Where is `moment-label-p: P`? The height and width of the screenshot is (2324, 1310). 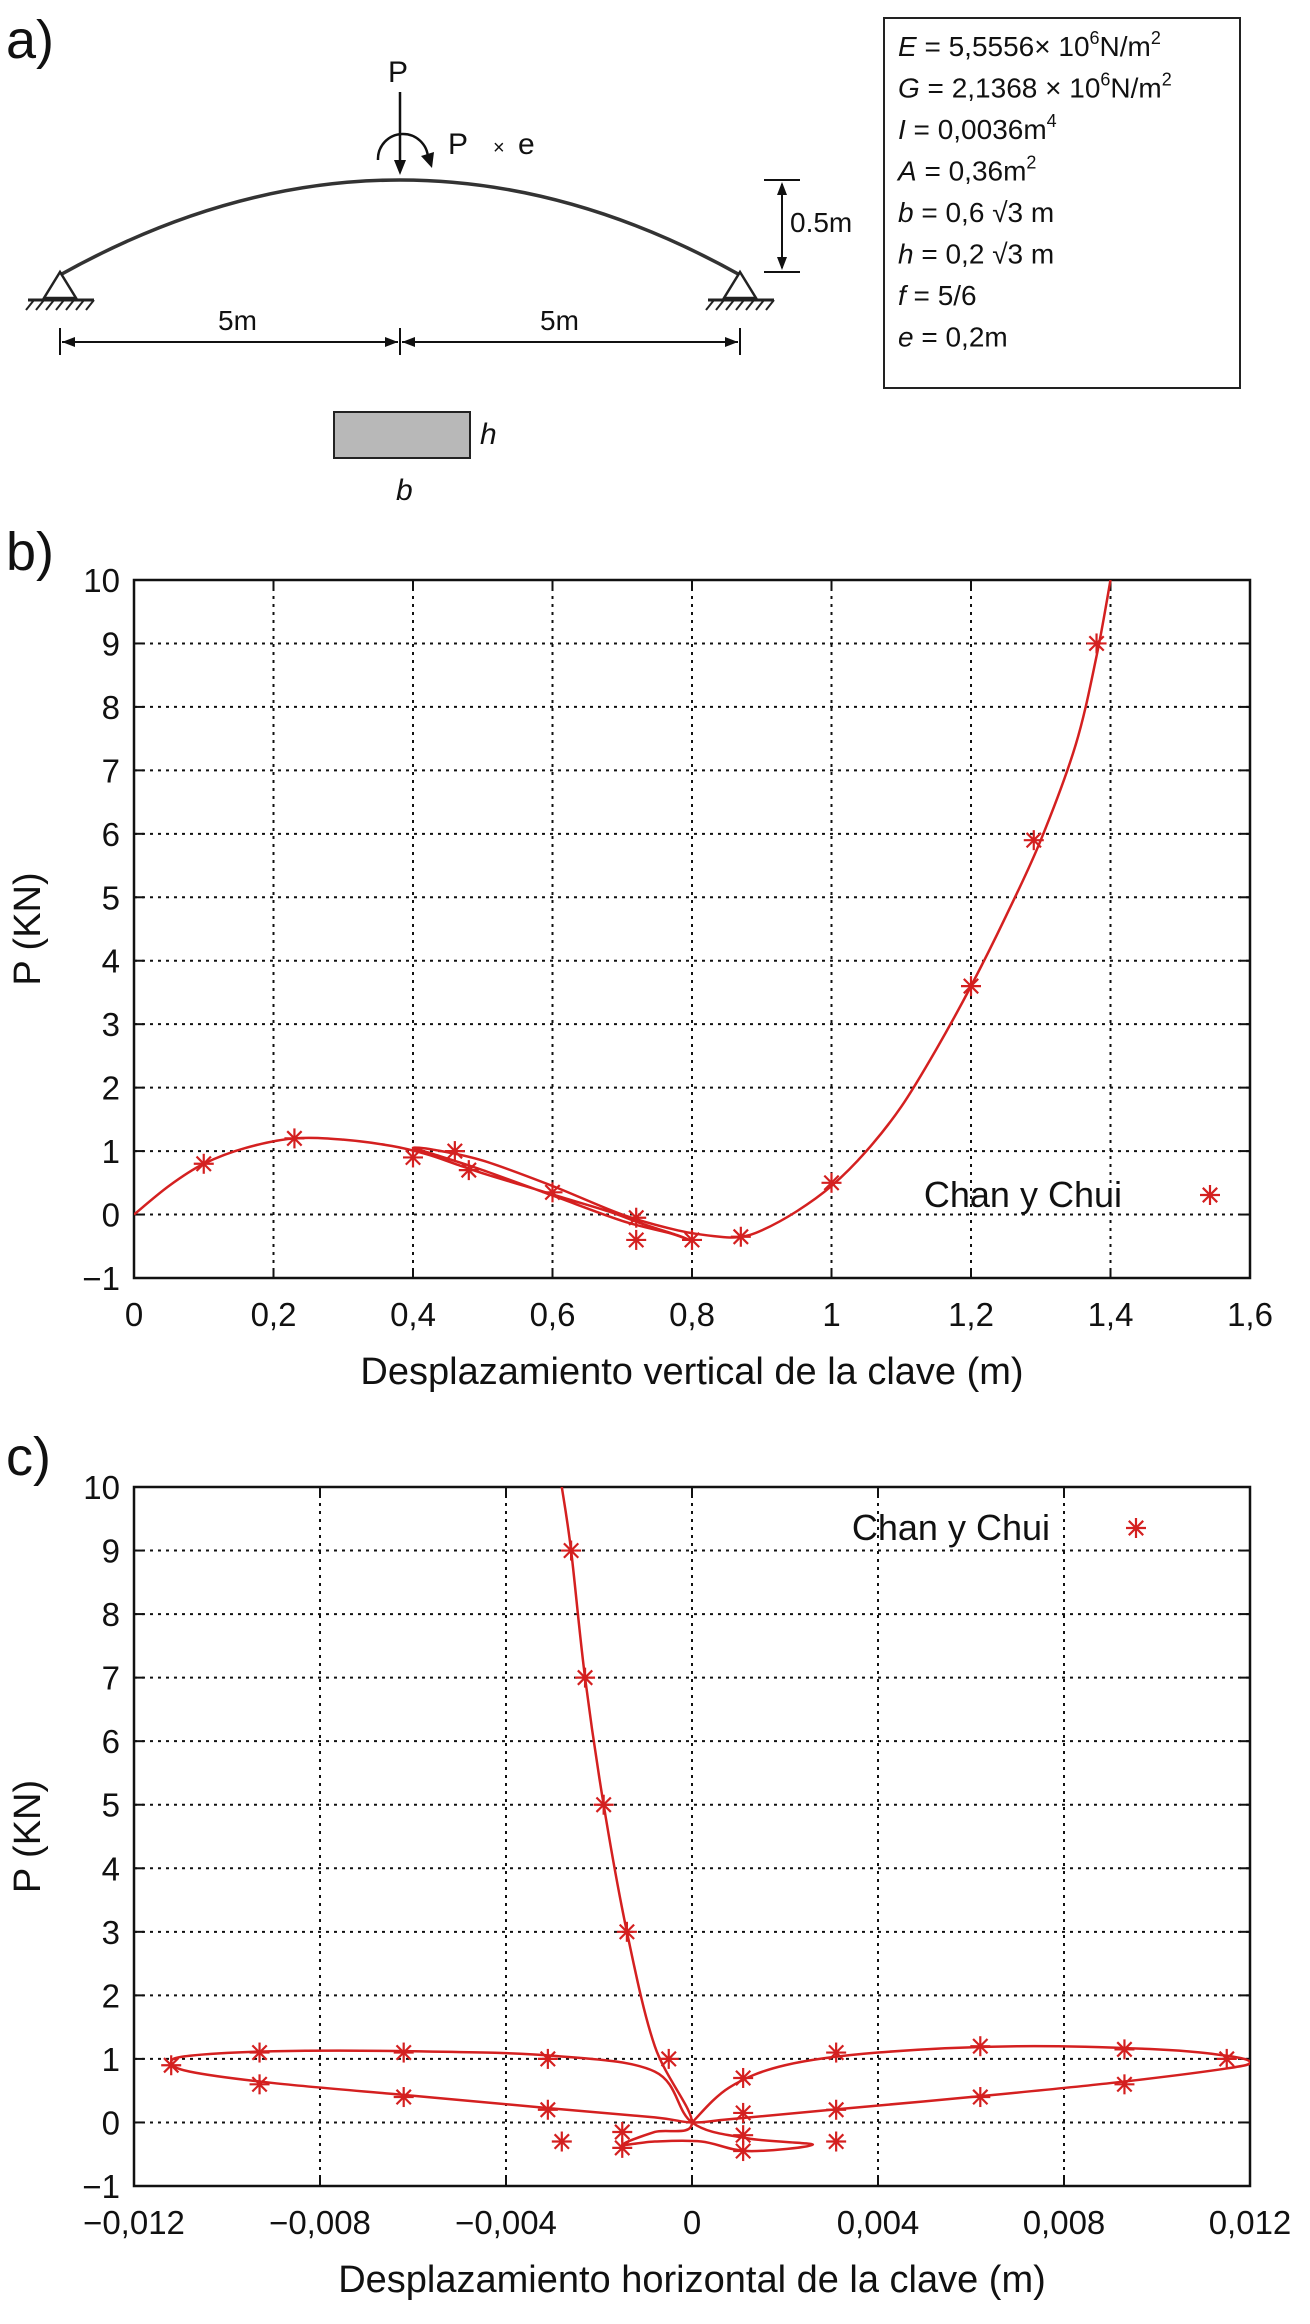 moment-label-p: P is located at coordinates (458, 144).